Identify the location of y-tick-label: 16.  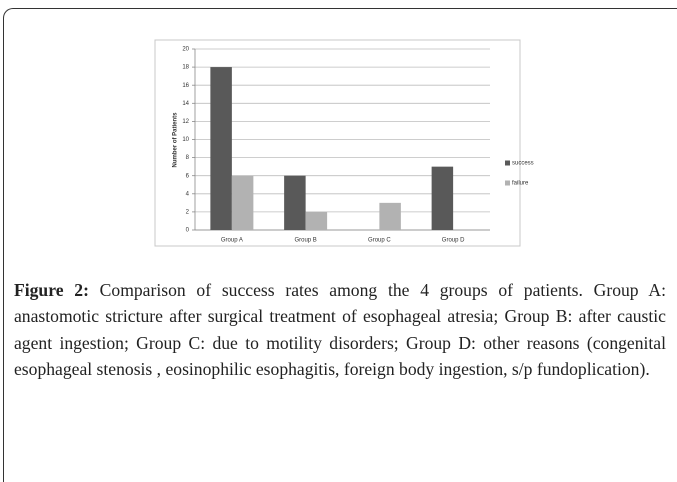
(185, 86).